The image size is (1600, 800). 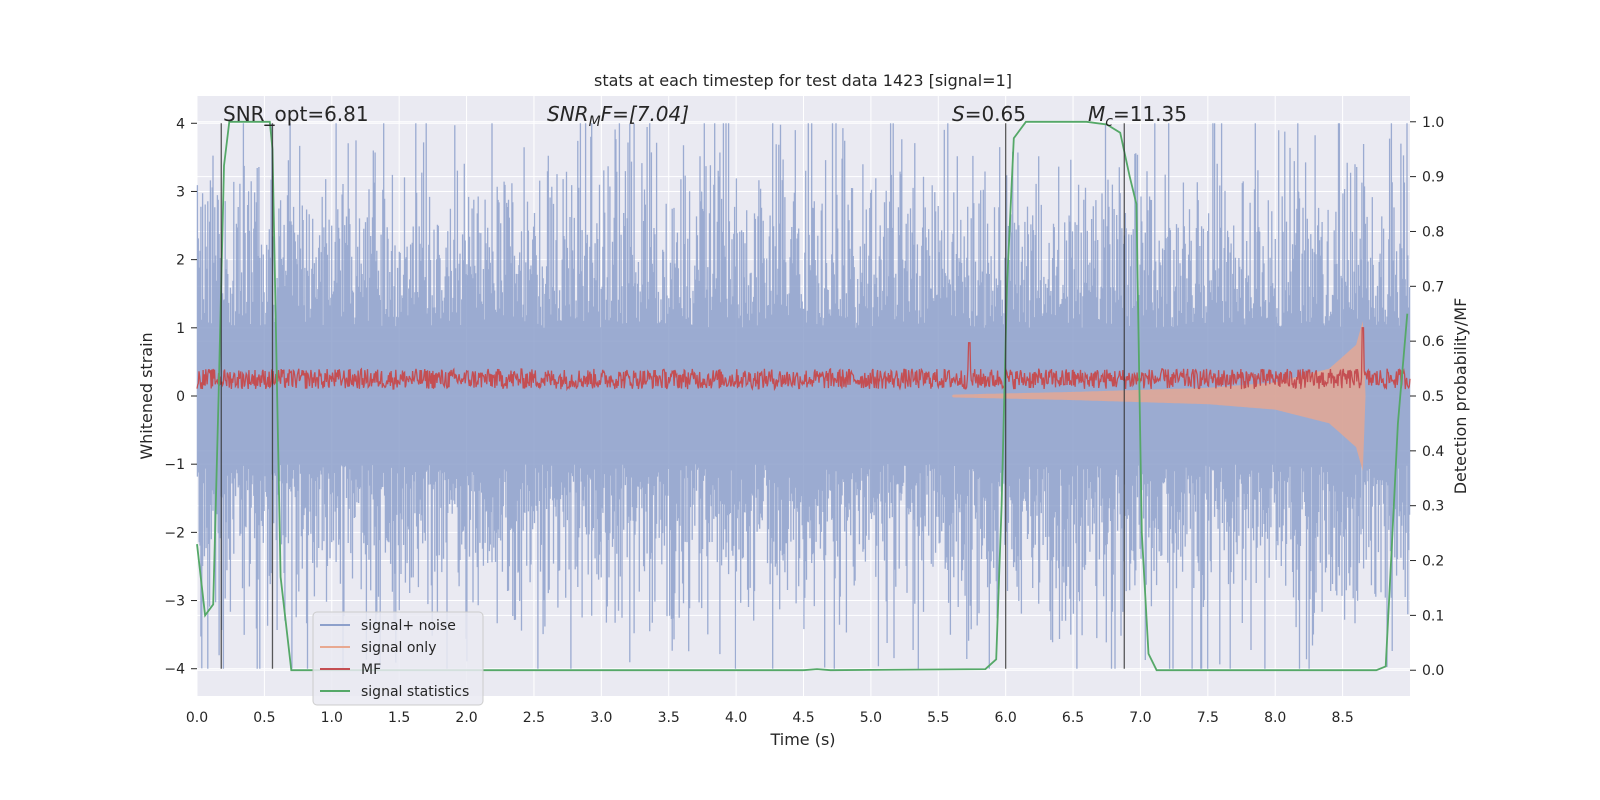 I want to click on annotation-mc: Mc=11.35, so click(x=1137, y=116).